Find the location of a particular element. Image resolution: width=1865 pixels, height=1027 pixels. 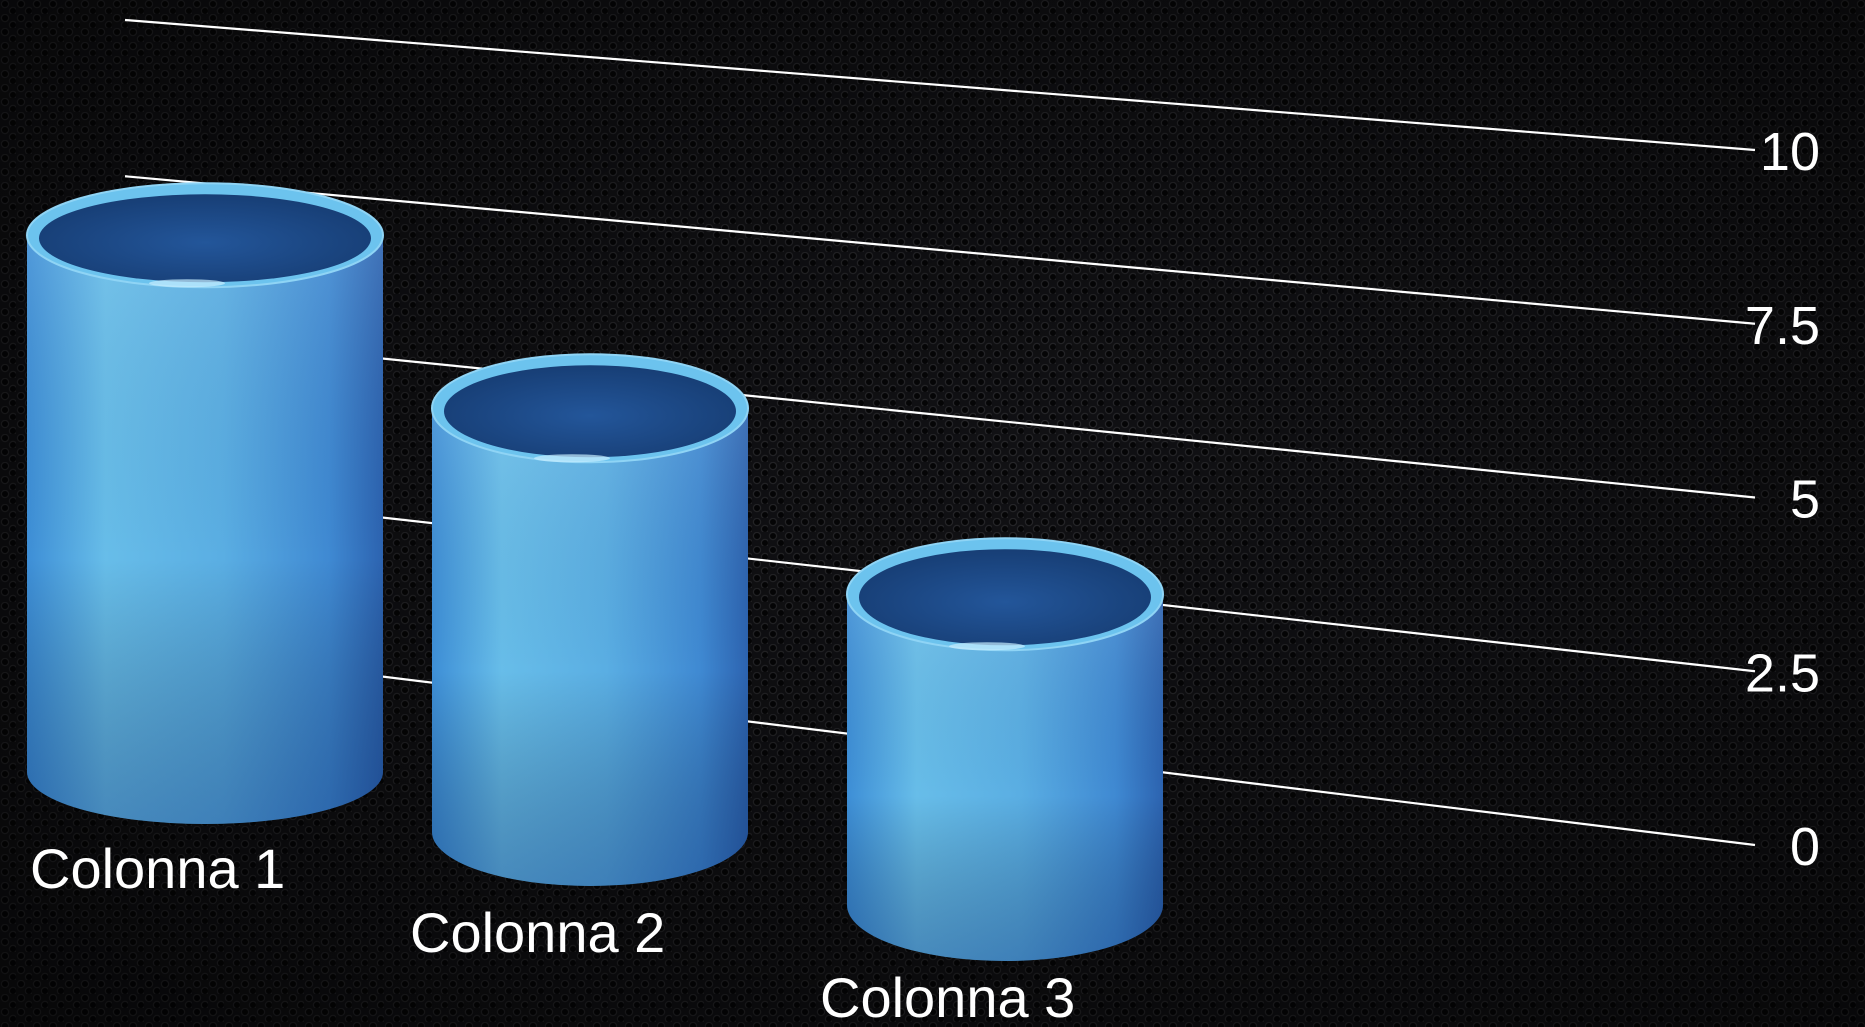

x-category-label: Colonna 2 is located at coordinates (537, 932).